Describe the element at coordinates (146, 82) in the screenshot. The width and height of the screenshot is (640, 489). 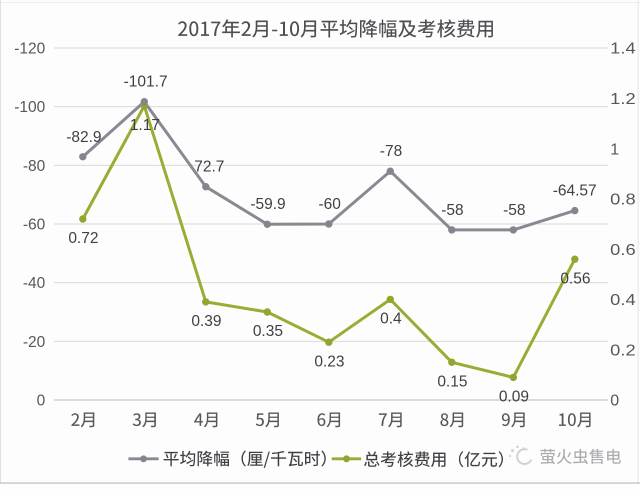
I see `svg-text: -101.7` at that location.